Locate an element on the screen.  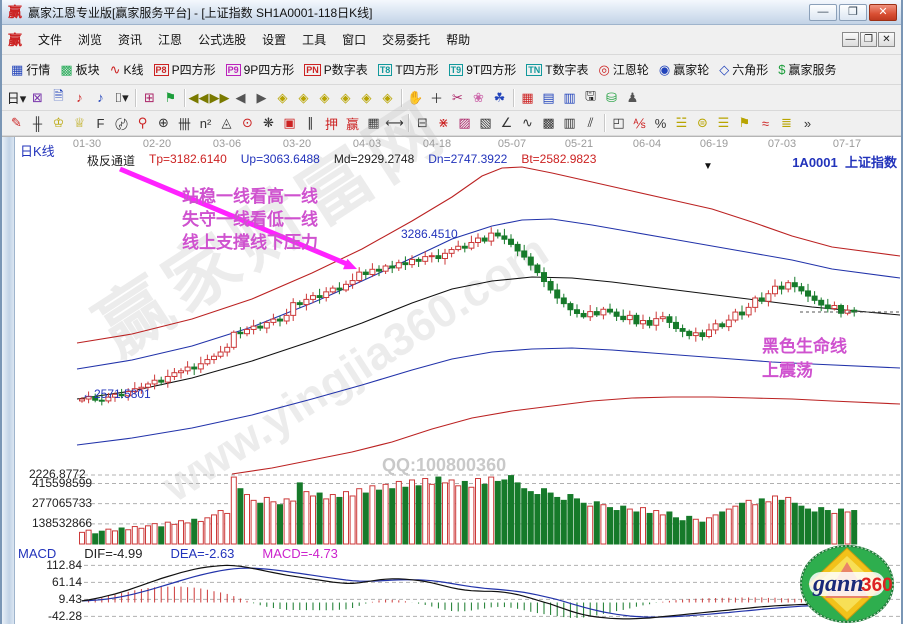
gold-circle-icon: ⊜ is located at coordinates (702, 122).